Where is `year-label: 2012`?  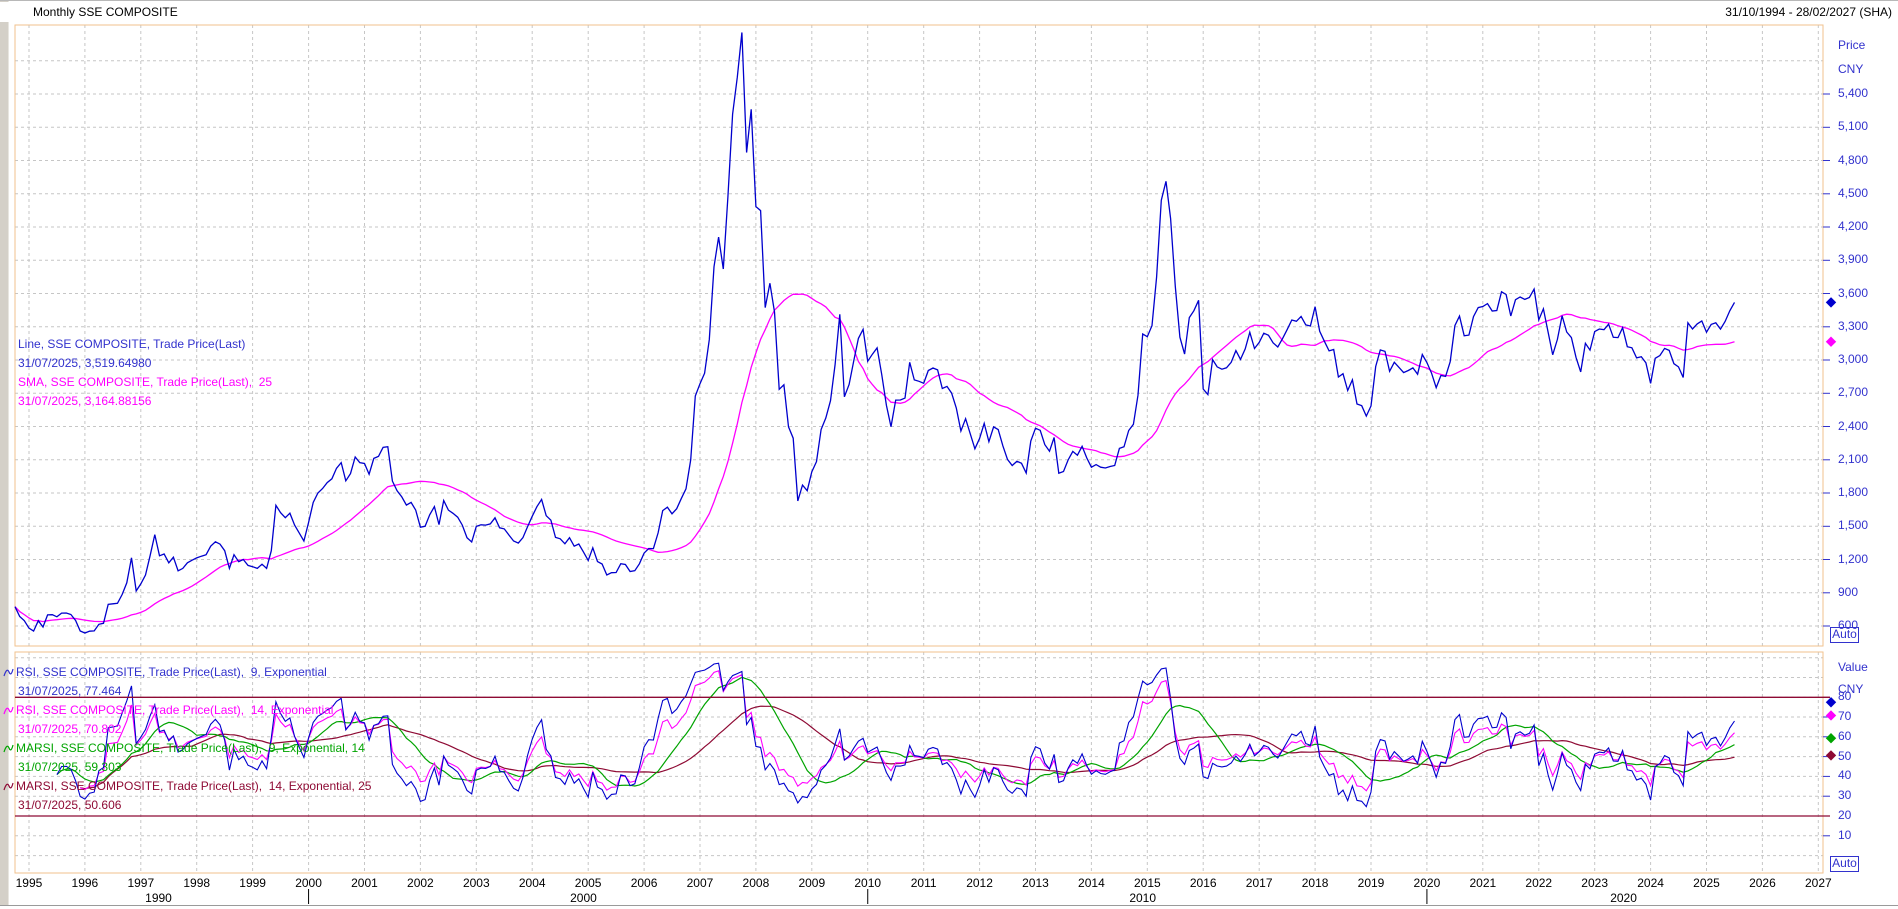
year-label: 2012 is located at coordinates (979, 883).